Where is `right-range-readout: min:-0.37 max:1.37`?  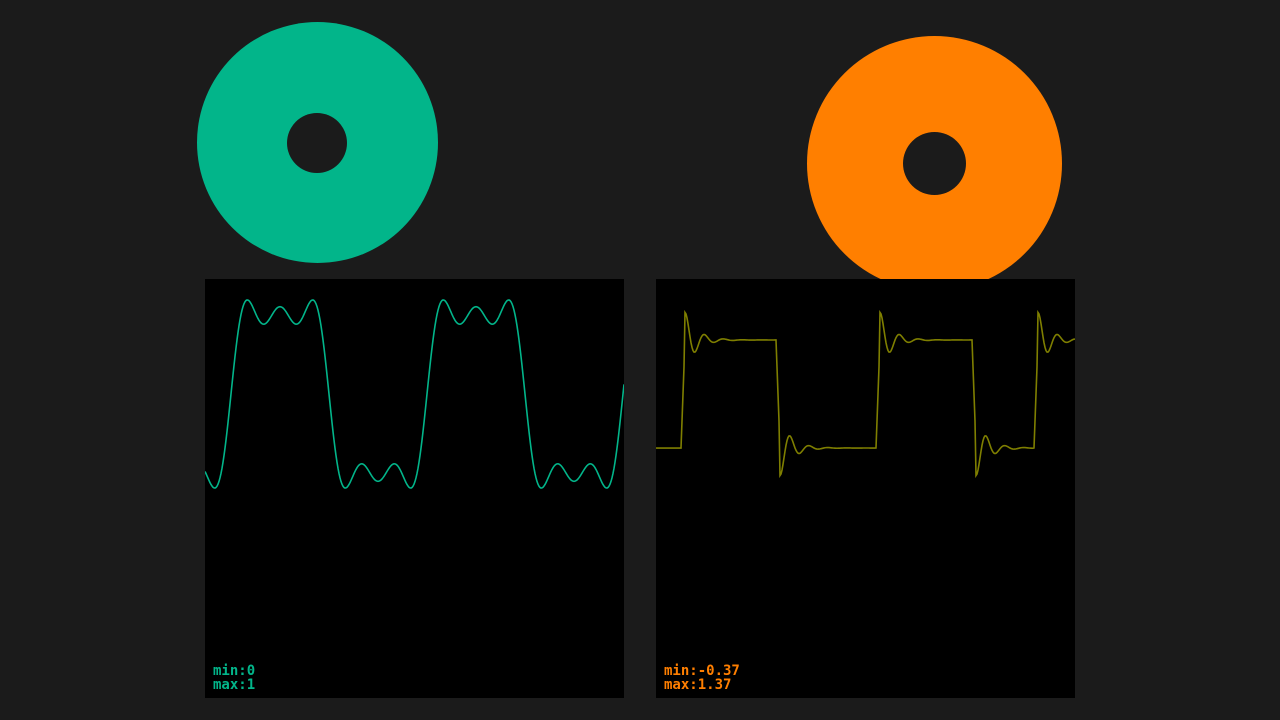 right-range-readout: min:-0.37 max:1.37 is located at coordinates (702, 678).